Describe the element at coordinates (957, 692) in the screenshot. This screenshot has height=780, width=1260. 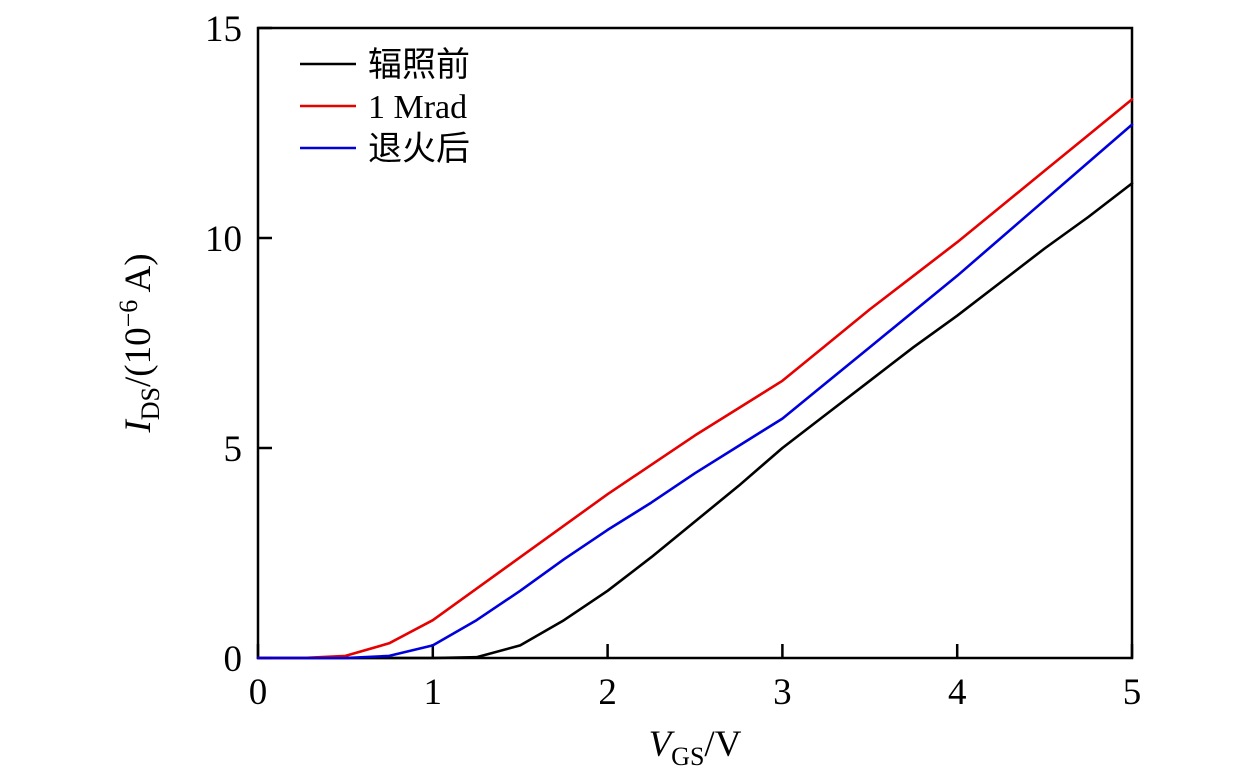
I see `x-tick-label: 4` at that location.